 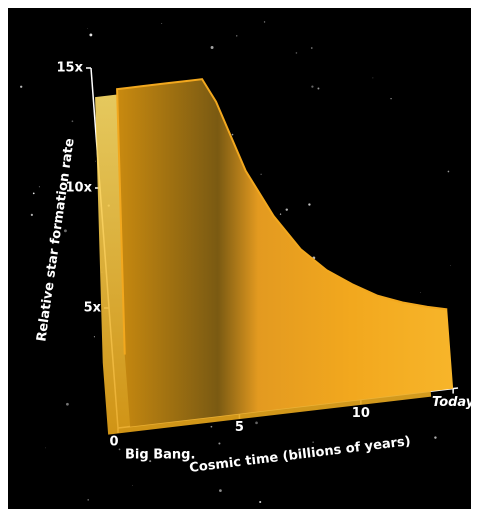 I want to click on x-tick-label: 10, so click(x=361, y=413).